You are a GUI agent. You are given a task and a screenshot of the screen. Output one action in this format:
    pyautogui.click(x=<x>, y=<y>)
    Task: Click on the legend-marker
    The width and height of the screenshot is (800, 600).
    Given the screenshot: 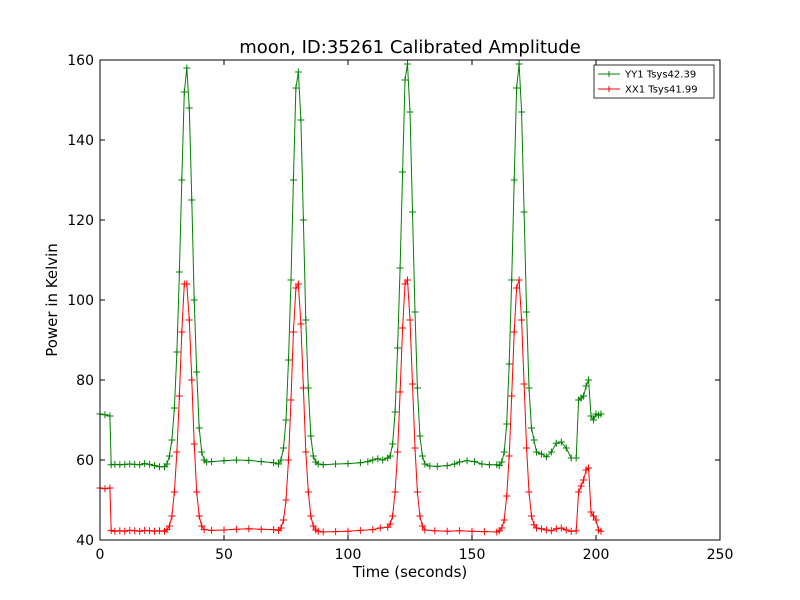 What is the action you would take?
    pyautogui.click(x=609, y=74)
    